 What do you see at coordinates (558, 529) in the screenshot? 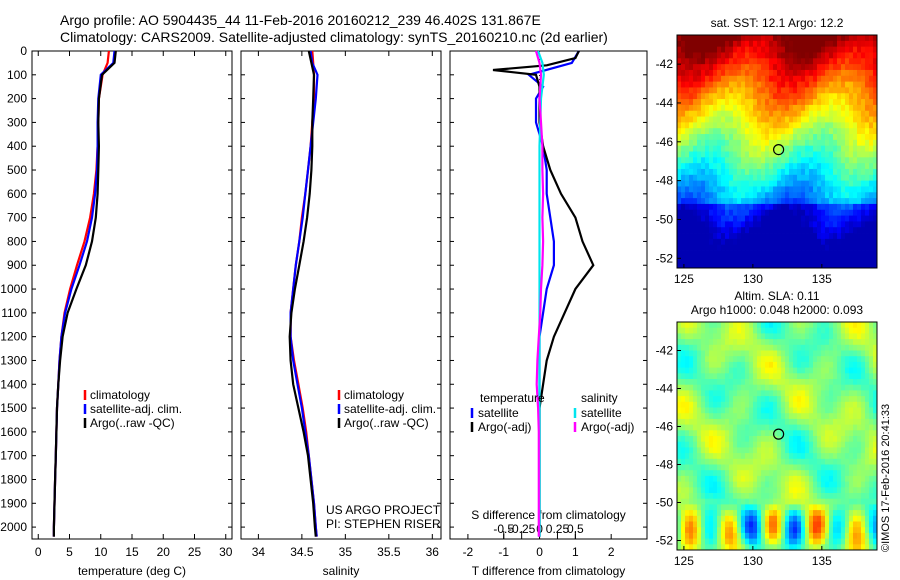
I see `s-tick-label: 0.25` at bounding box center [558, 529].